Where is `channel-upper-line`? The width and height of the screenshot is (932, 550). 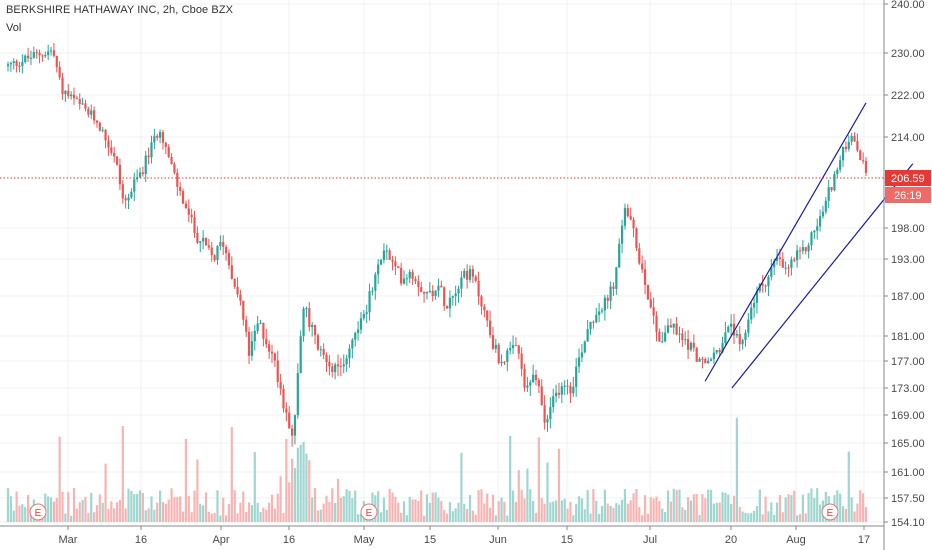 channel-upper-line is located at coordinates (785, 242).